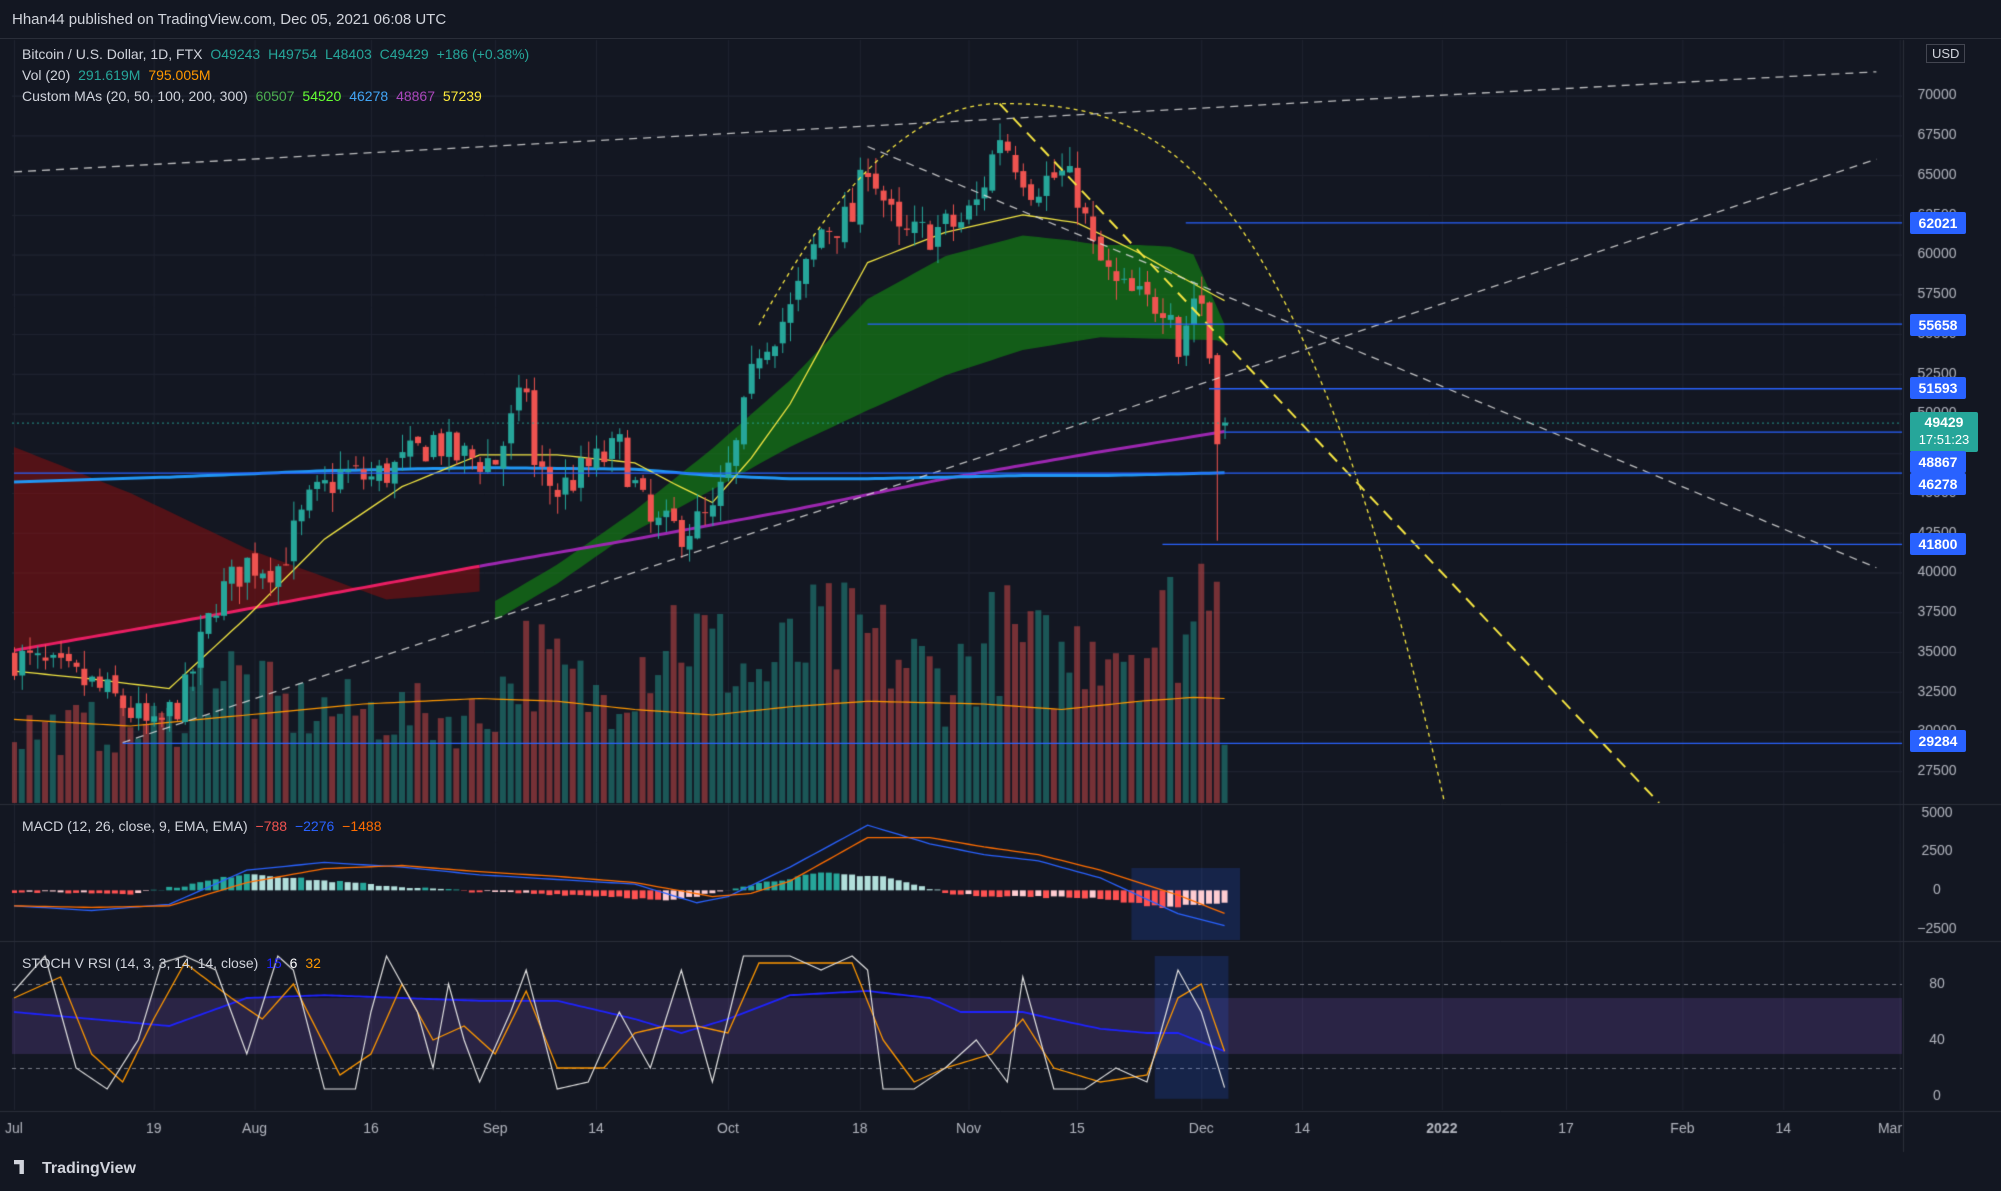  I want to click on stoch-k-value: 6, so click(293, 963).